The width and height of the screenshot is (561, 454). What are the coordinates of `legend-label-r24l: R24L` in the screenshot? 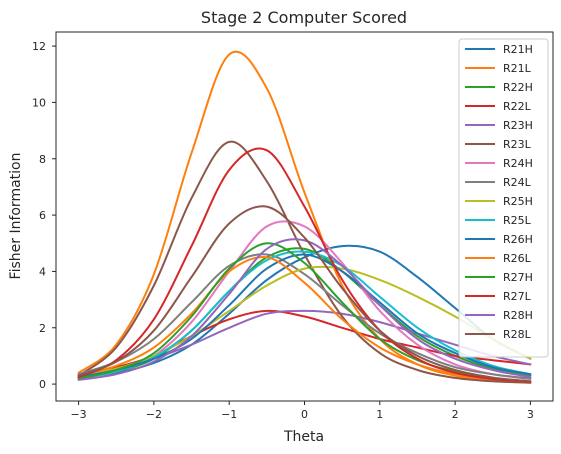 It's located at (517, 182).